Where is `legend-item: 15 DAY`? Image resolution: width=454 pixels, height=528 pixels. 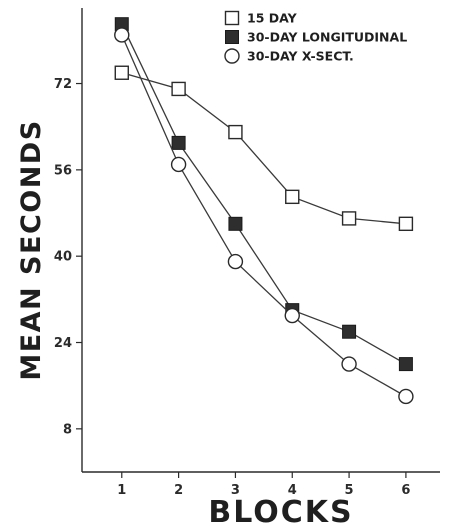
legend-item: 15 DAY is located at coordinates (261, 18).